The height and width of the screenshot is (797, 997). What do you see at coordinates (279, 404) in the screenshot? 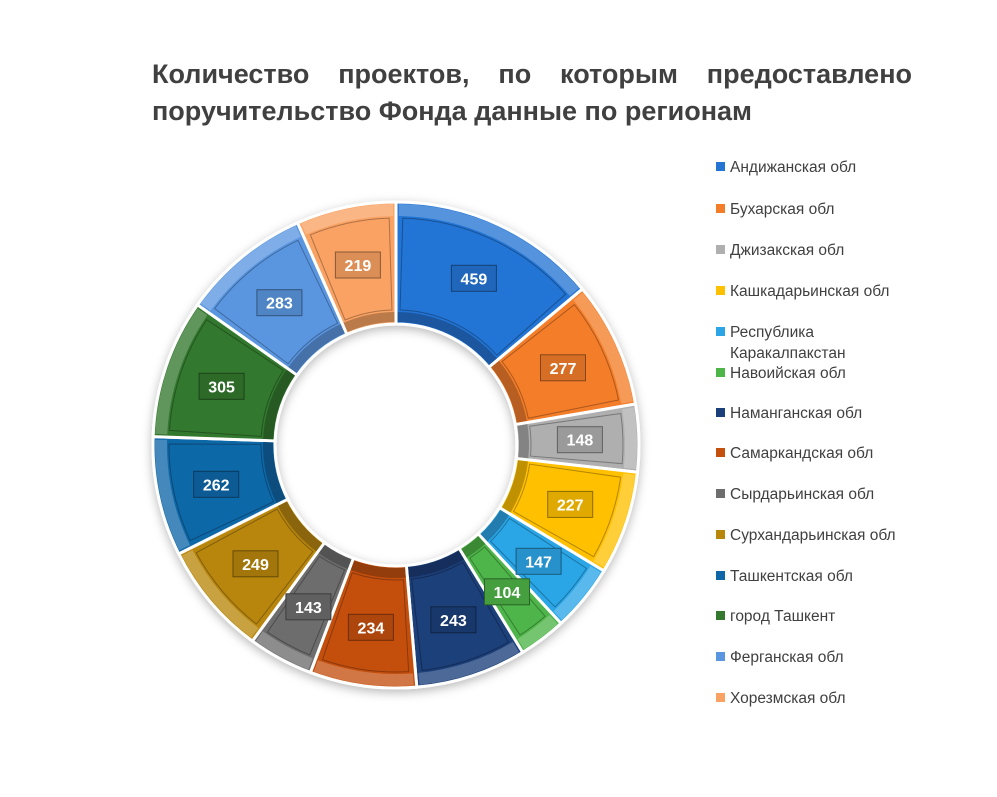
I see `slice-12-bevel-inner` at bounding box center [279, 404].